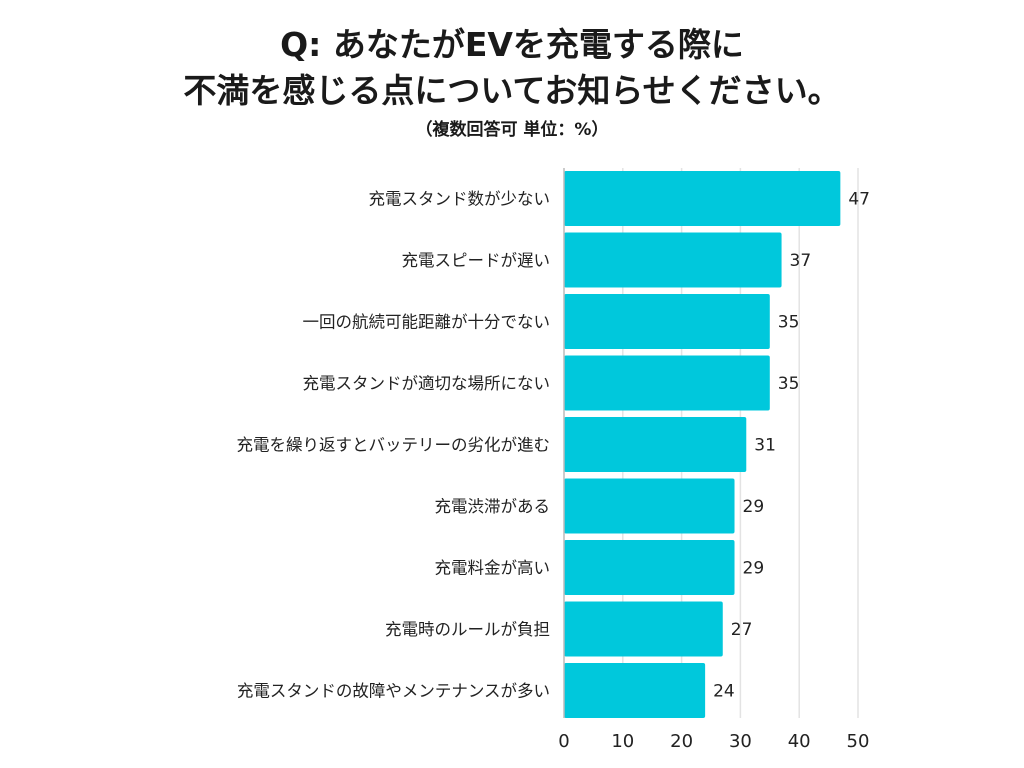 The width and height of the screenshot is (1024, 768). I want to click on x-tick-label-50: 50, so click(858, 741).